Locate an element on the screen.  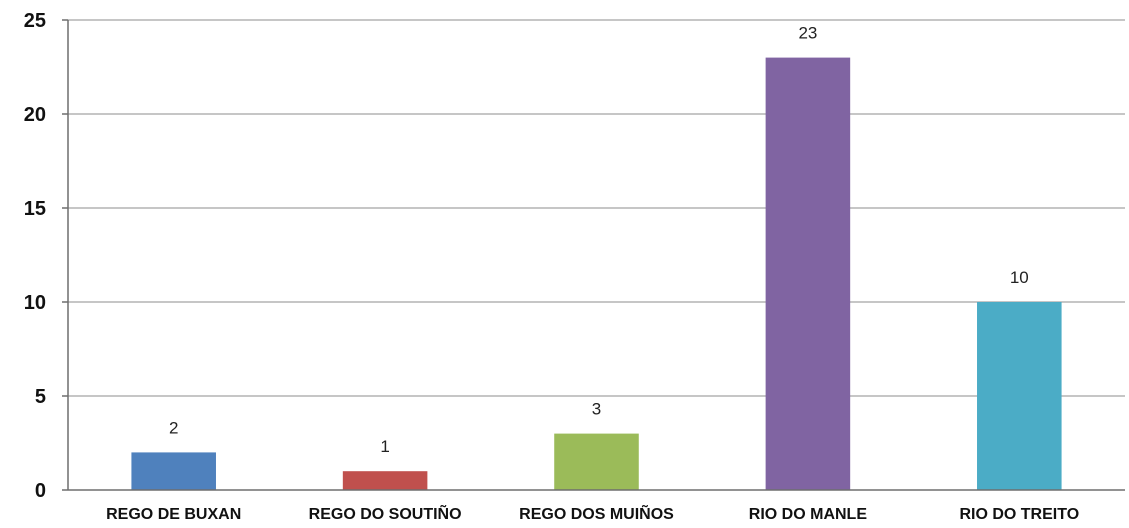
y-tick-label: 10 is located at coordinates (35, 303).